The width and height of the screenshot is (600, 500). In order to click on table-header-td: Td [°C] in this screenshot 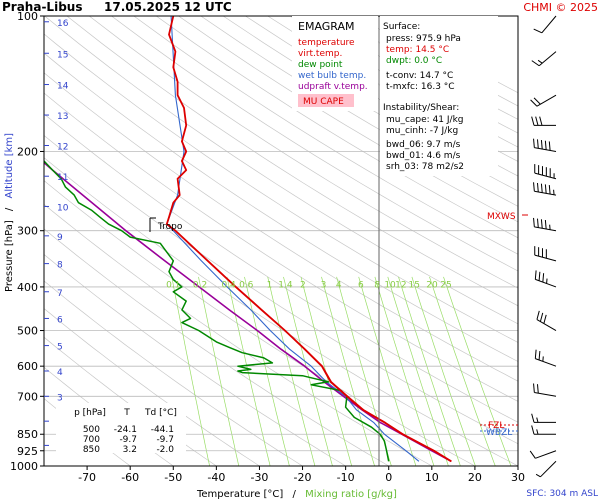, I will do `click(160, 413)`.